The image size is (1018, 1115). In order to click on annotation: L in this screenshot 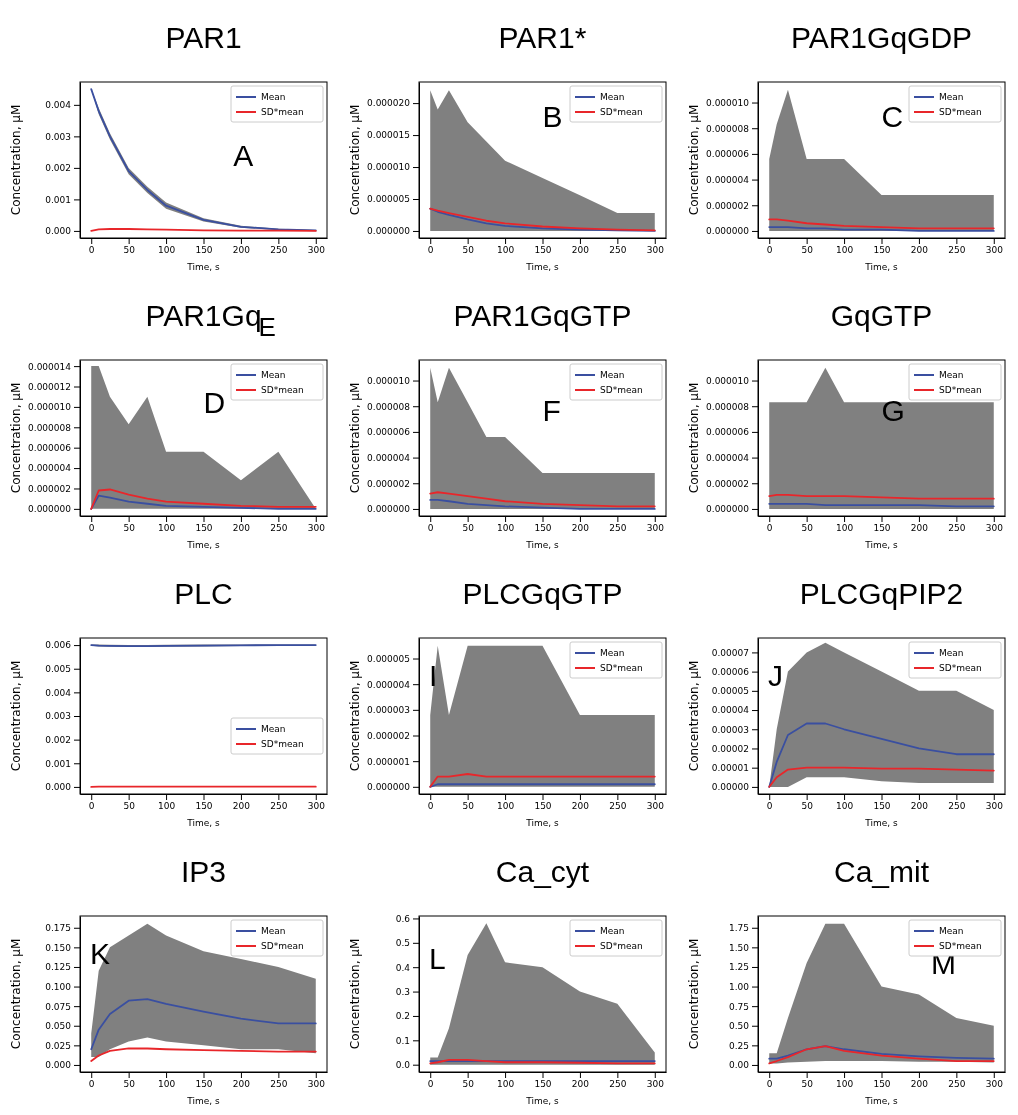, I will do `click(437, 958)`.